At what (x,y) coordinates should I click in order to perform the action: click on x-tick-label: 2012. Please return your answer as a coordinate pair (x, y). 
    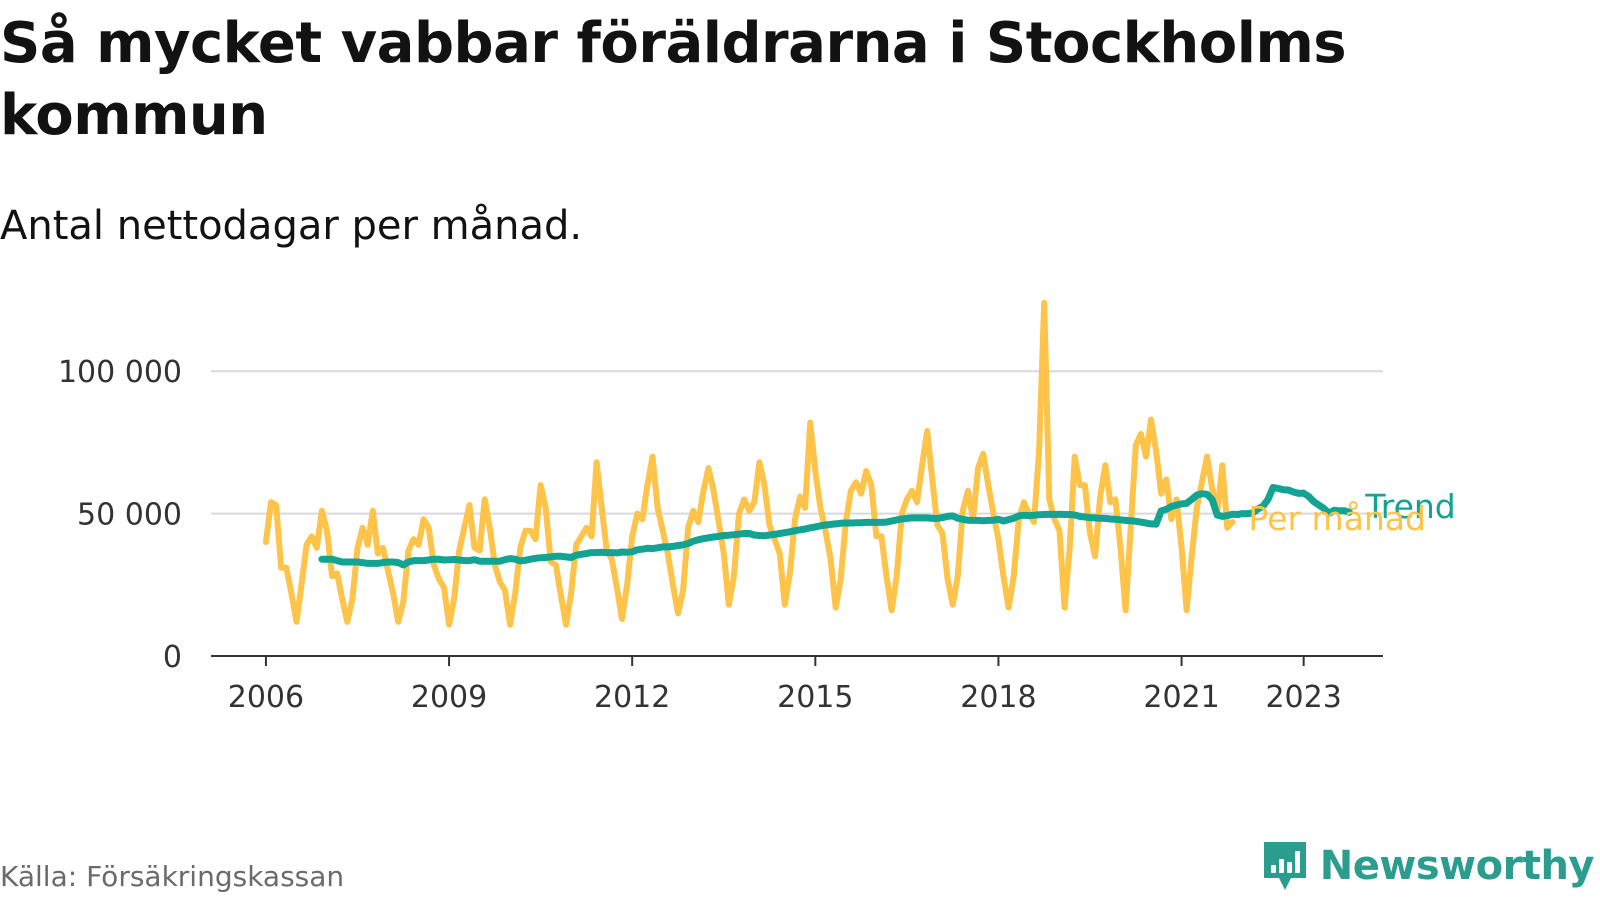
    Looking at the image, I should click on (632, 697).